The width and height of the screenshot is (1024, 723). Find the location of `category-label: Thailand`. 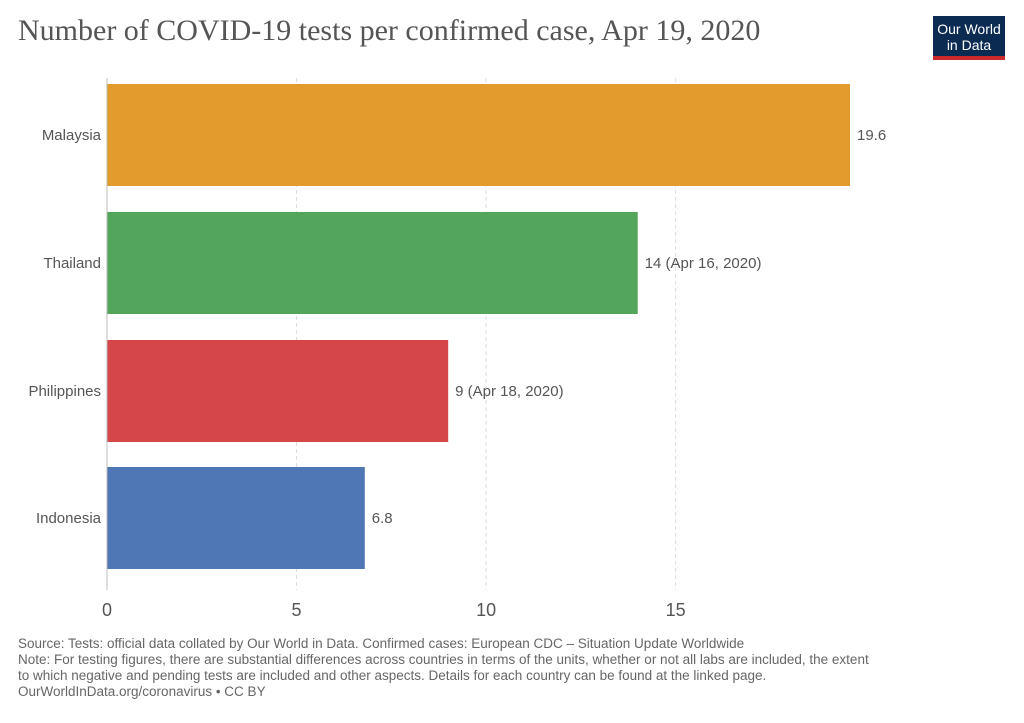

category-label: Thailand is located at coordinates (72, 263).